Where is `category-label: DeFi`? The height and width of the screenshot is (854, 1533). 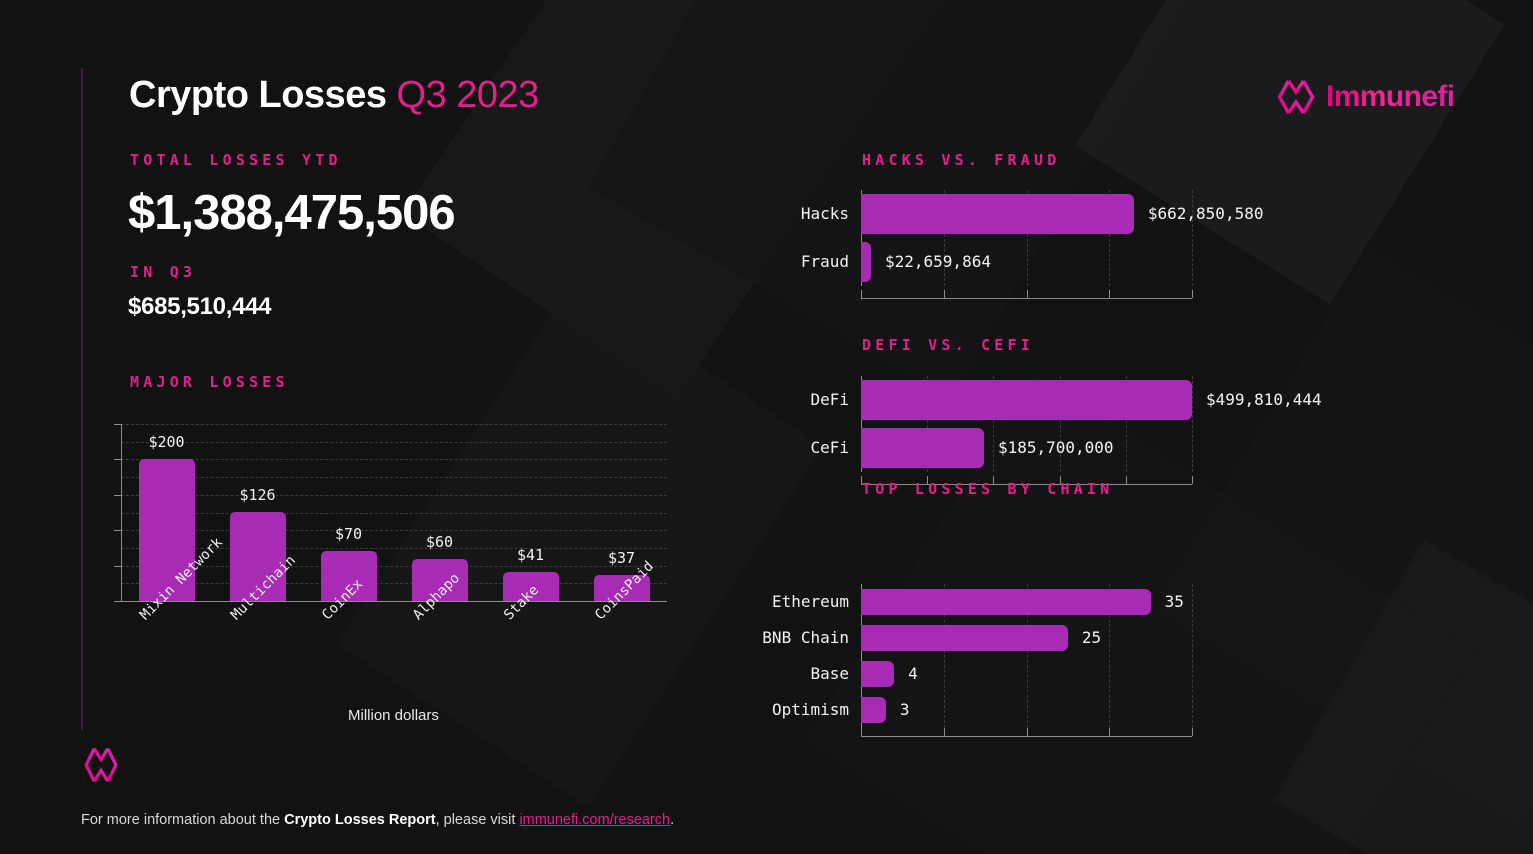 category-label: DeFi is located at coordinates (829, 399).